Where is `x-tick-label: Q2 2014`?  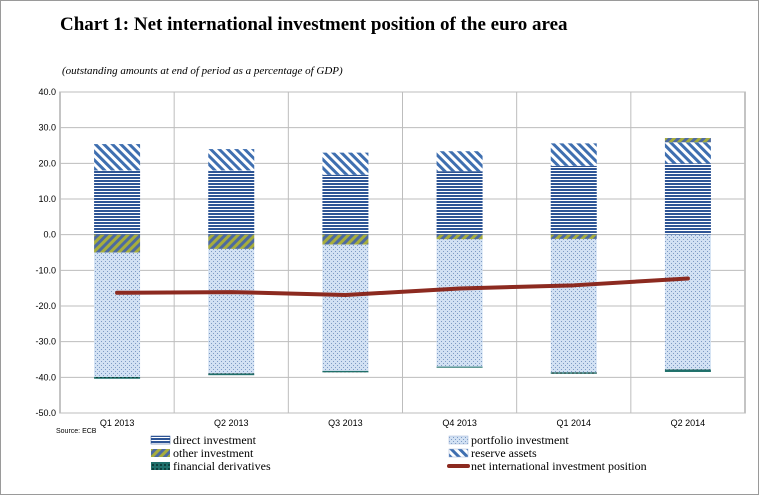 x-tick-label: Q2 2014 is located at coordinates (688, 423).